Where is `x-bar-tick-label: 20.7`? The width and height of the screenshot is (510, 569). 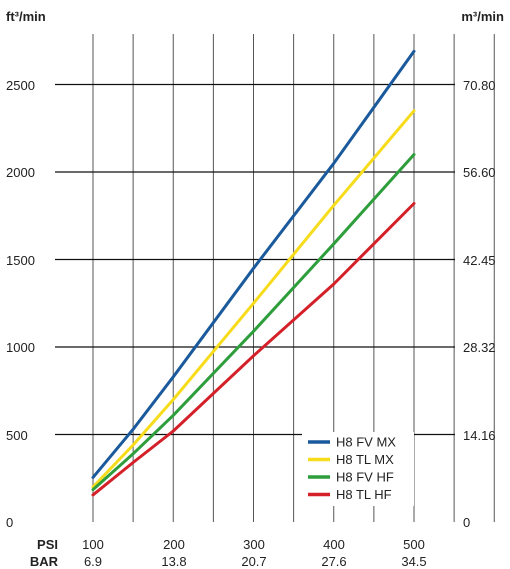
x-bar-tick-label: 20.7 is located at coordinates (253, 561).